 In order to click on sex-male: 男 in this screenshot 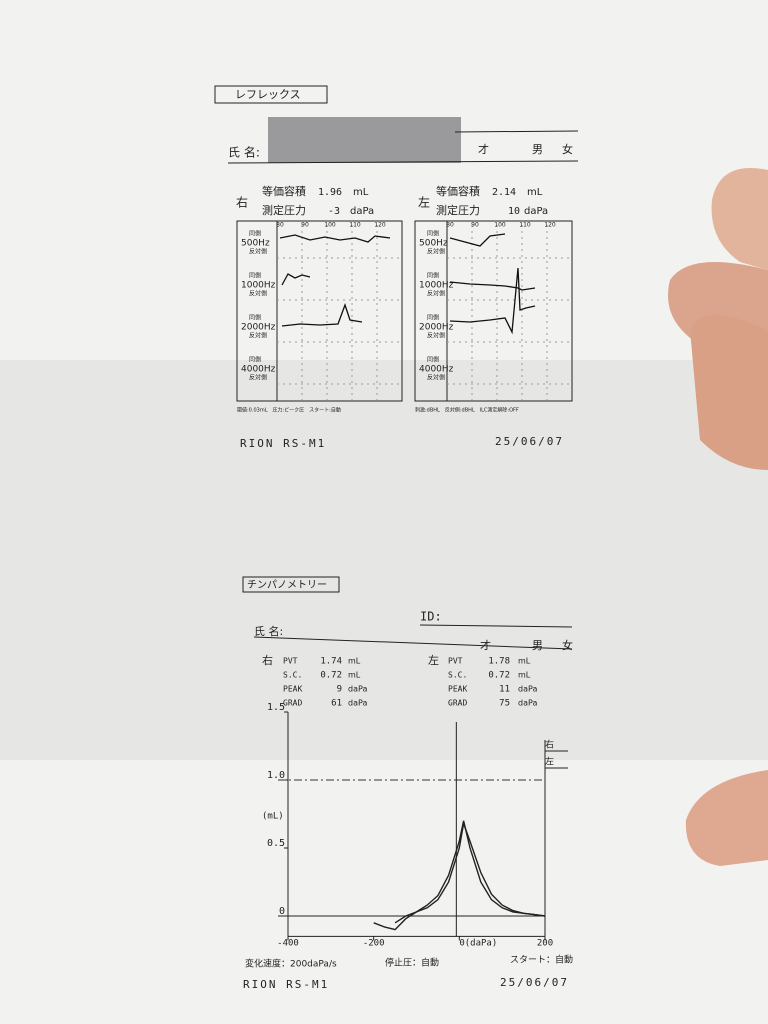, I will do `click(537, 149)`.